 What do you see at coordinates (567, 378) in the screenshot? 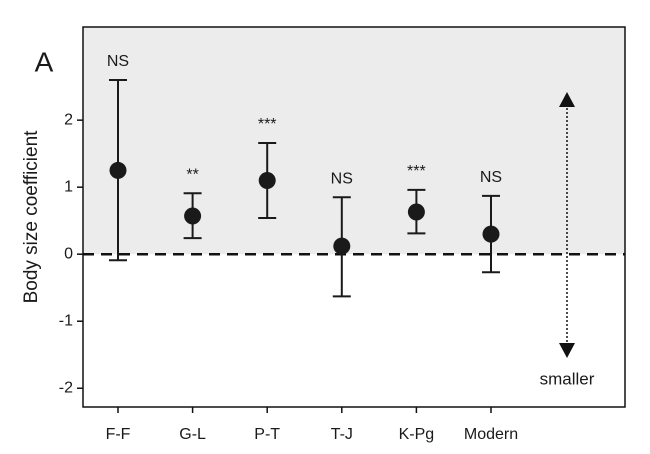
I see `annotation: smaller` at bounding box center [567, 378].